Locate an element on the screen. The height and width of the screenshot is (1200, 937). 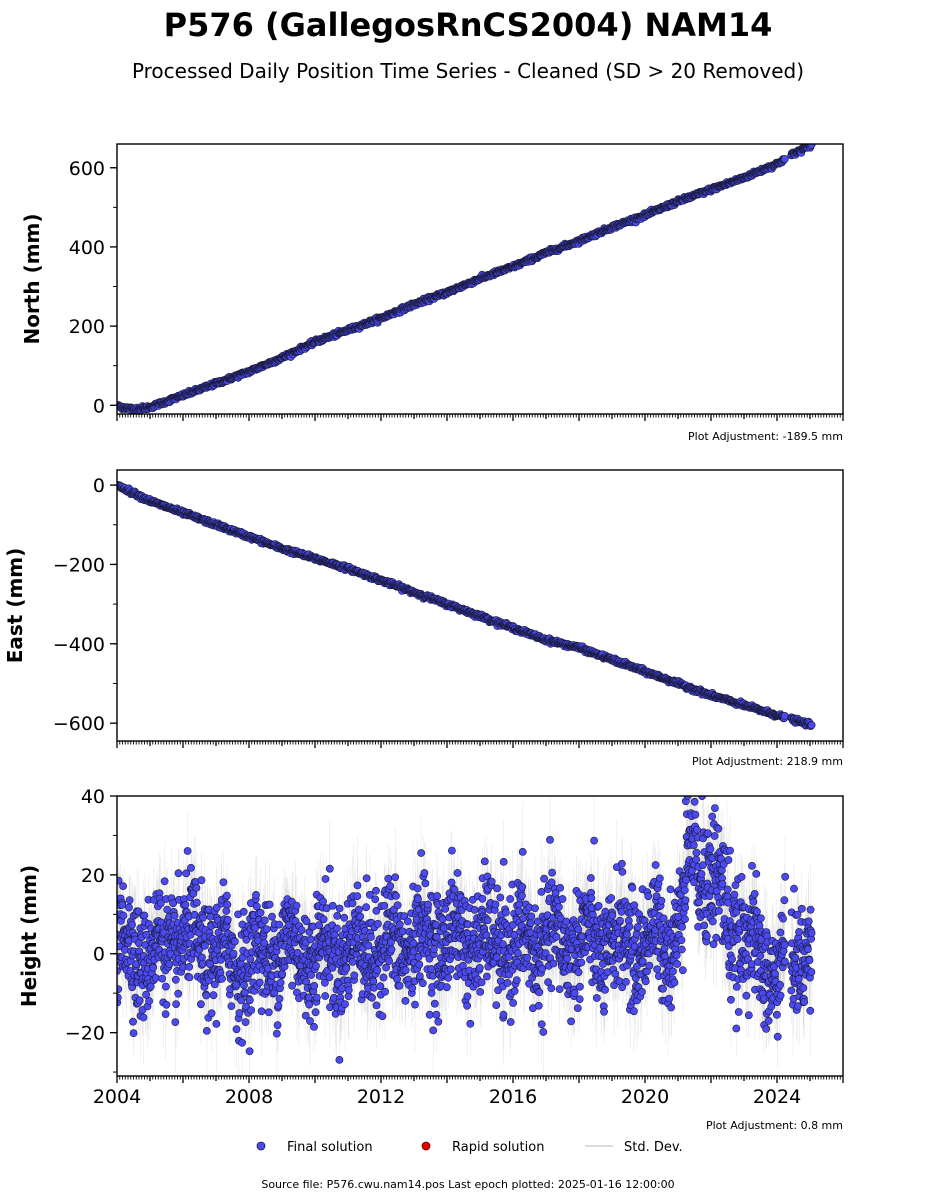
plot-adjustment-label: Plot Adjustment: -189.5 mm is located at coordinates (765, 436).